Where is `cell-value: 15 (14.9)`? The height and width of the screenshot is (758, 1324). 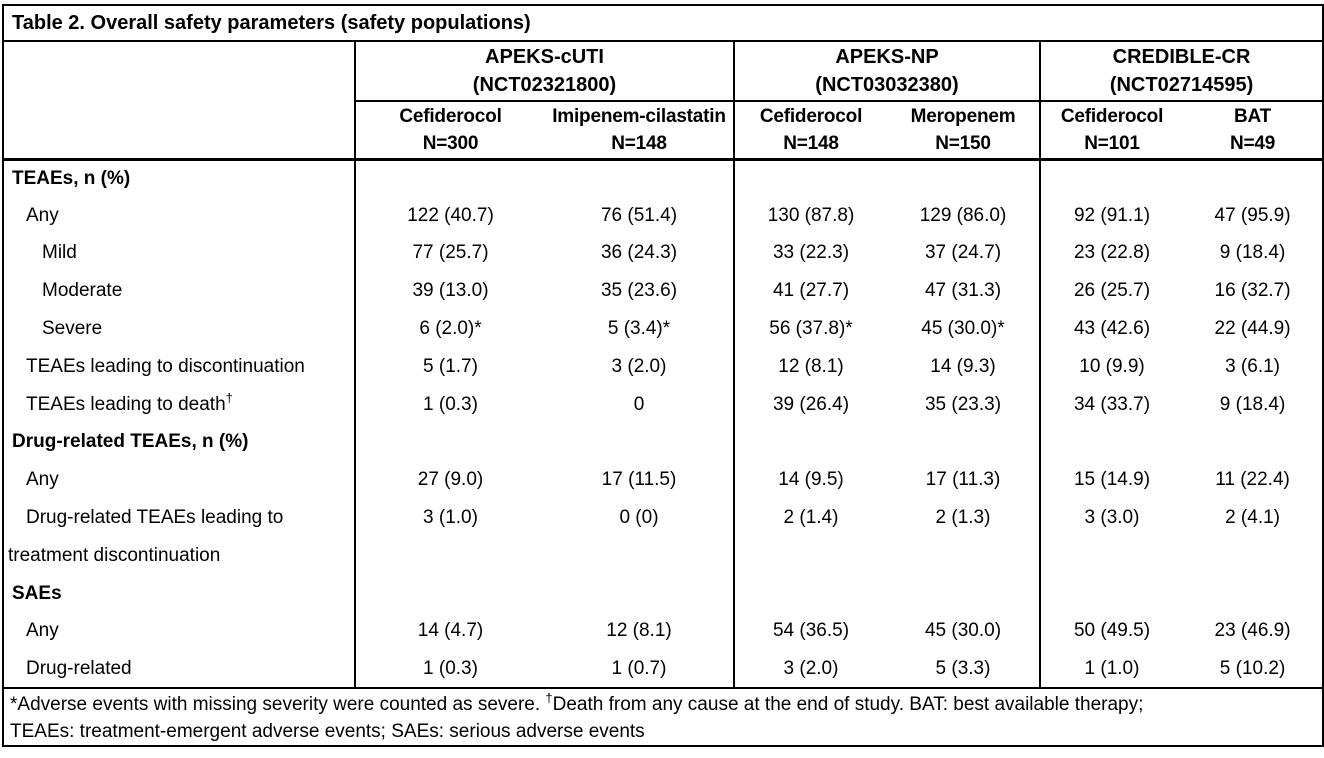 cell-value: 15 (14.9) is located at coordinates (1112, 480).